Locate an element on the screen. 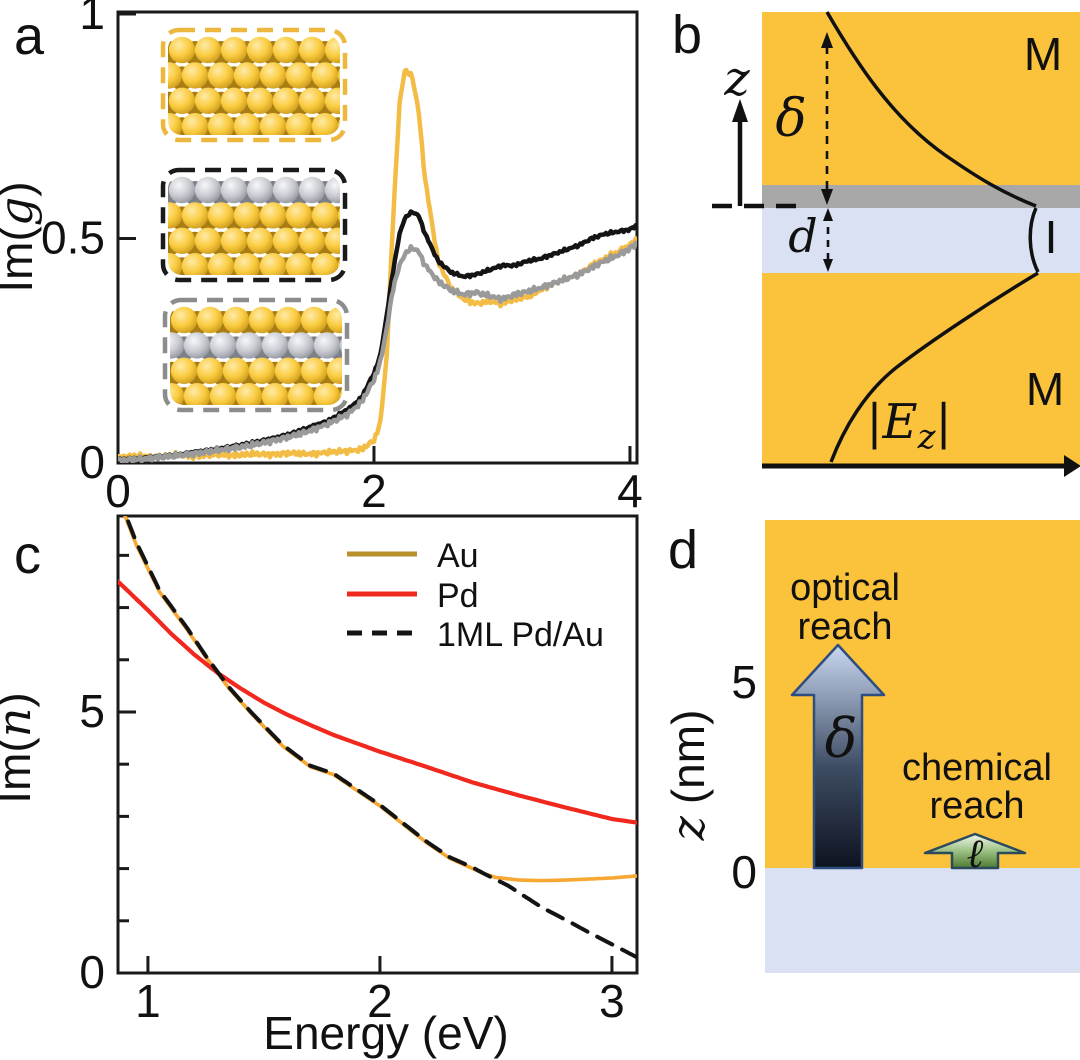  chemical-reach-arrow is located at coordinates (975, 851).